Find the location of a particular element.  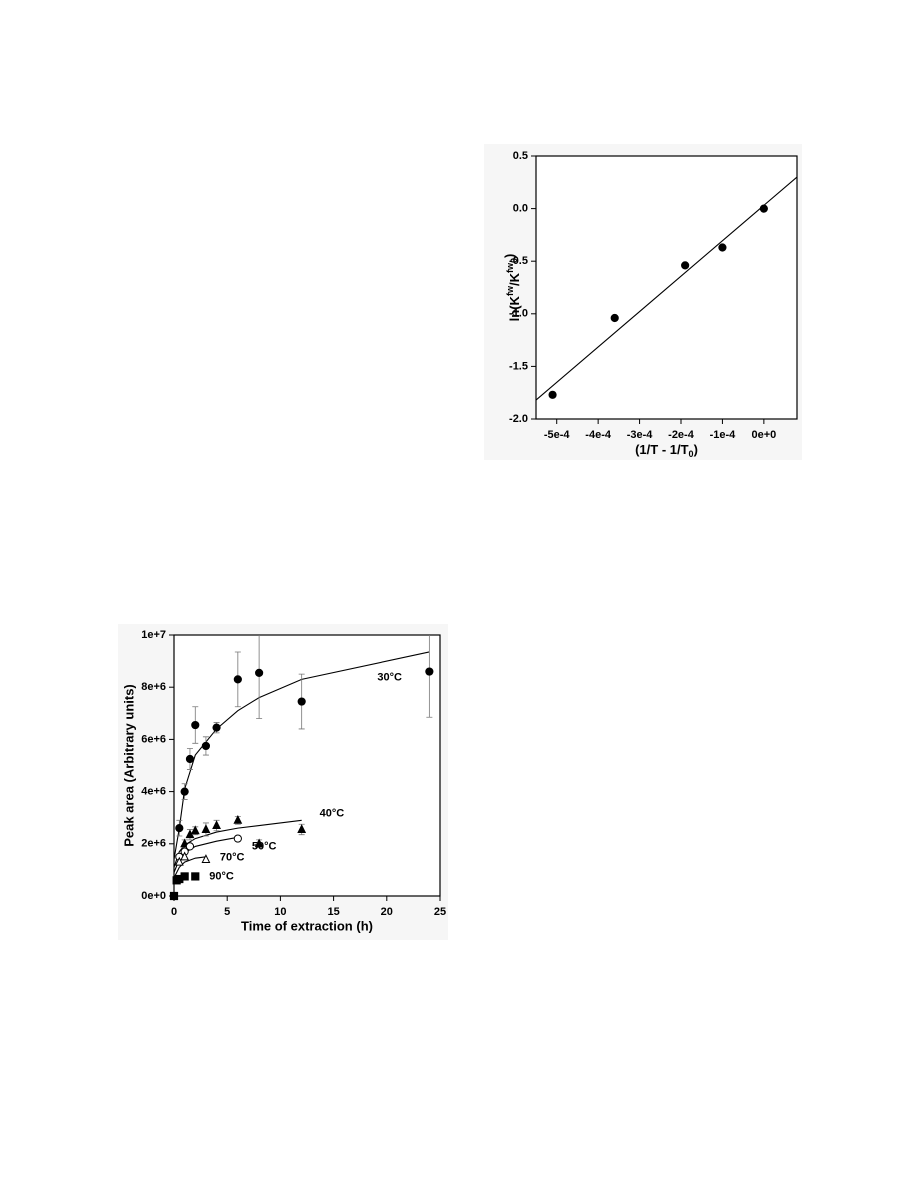

y-axis-label-part: 0 is located at coordinates (514, 260).